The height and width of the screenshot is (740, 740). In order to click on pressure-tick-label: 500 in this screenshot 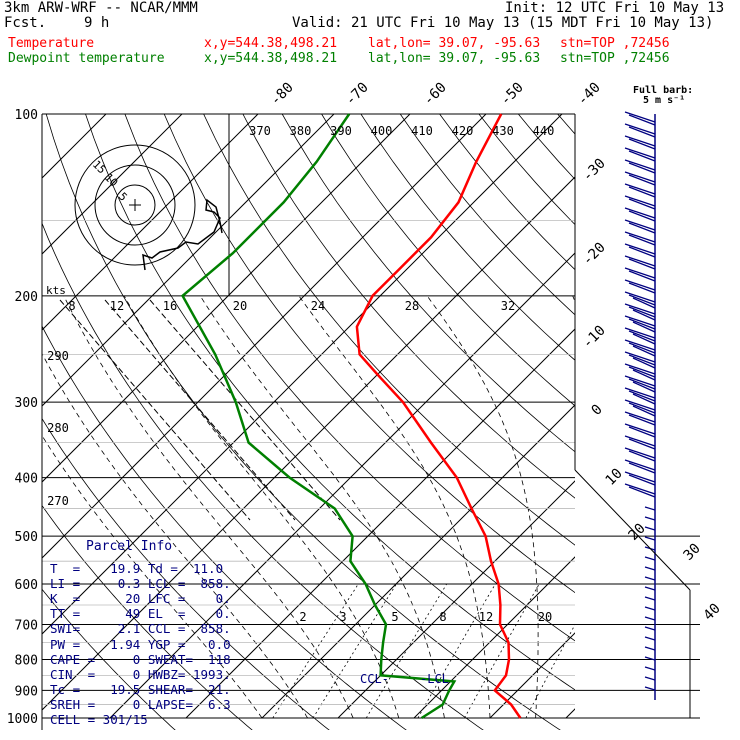, I will do `click(26, 537)`.